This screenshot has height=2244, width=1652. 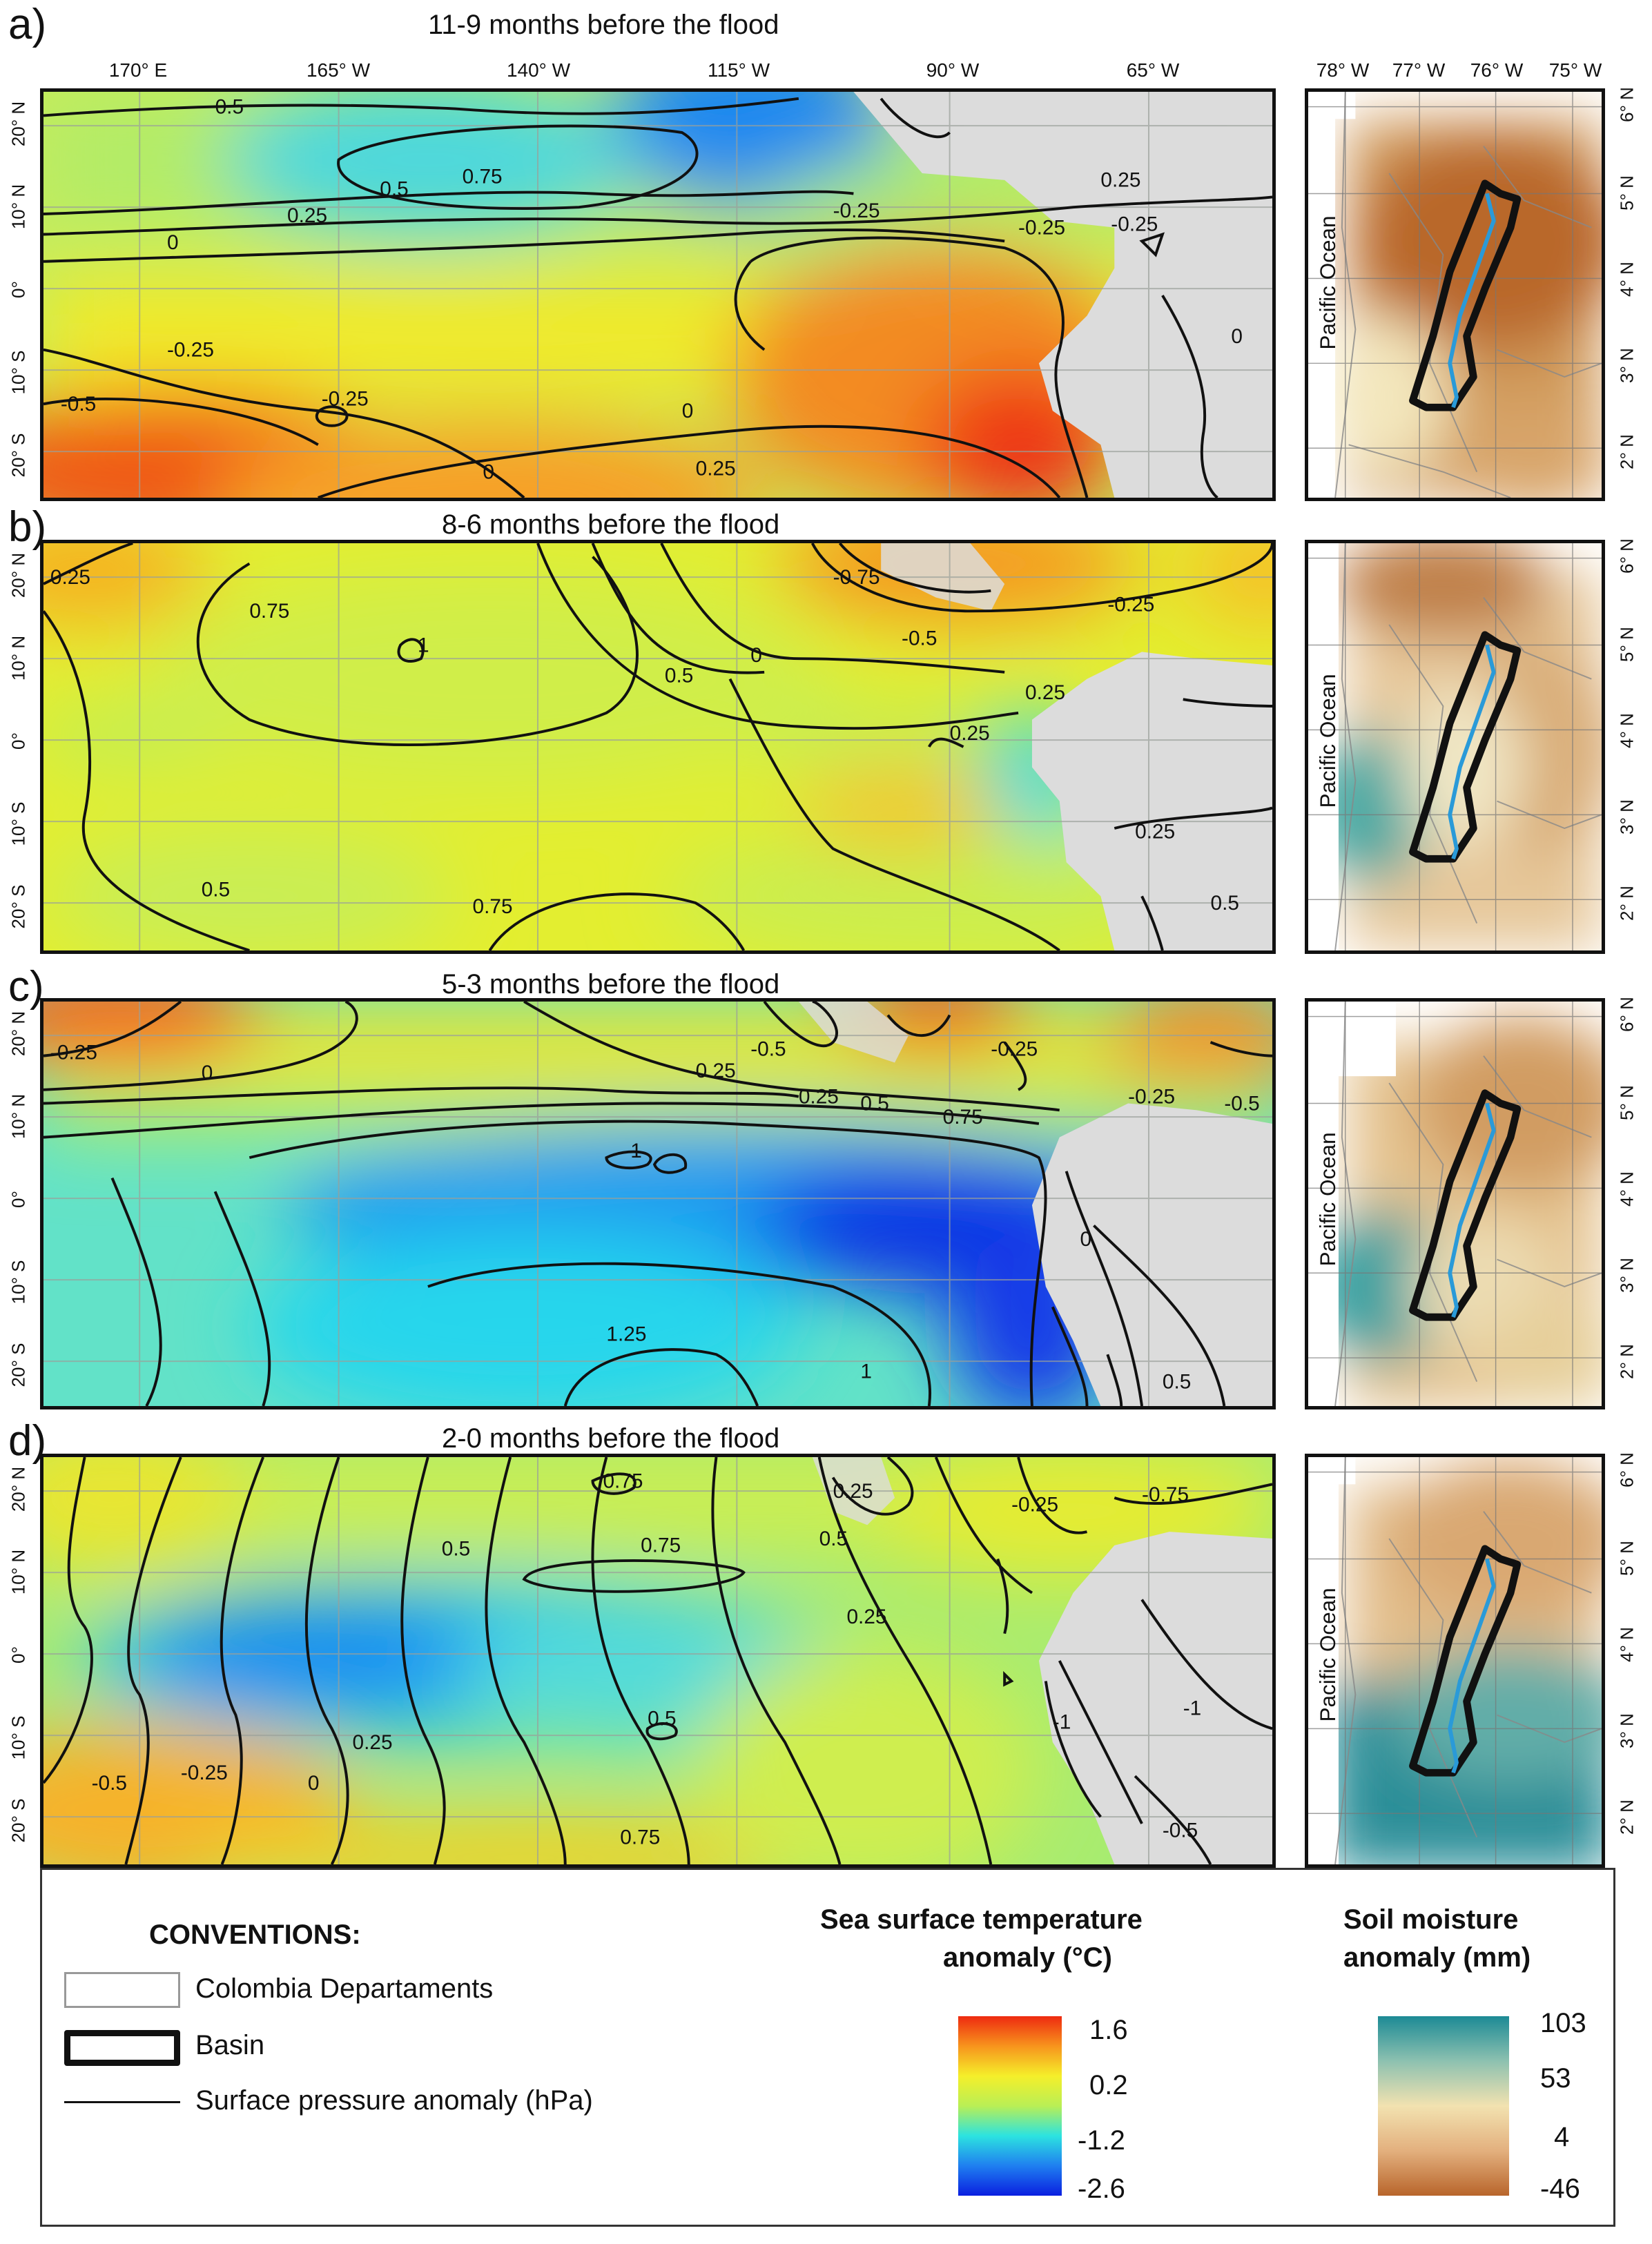 What do you see at coordinates (1419, 70) in the screenshot?
I see `inset-lon-tick: 77° W` at bounding box center [1419, 70].